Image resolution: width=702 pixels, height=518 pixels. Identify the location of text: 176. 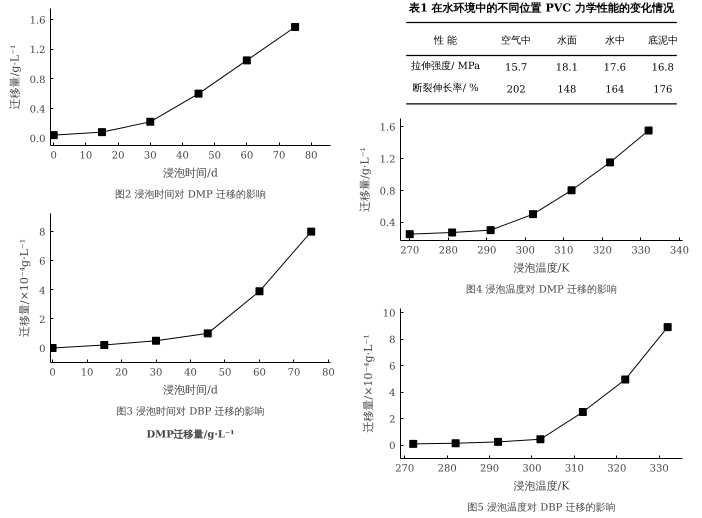
(662, 90).